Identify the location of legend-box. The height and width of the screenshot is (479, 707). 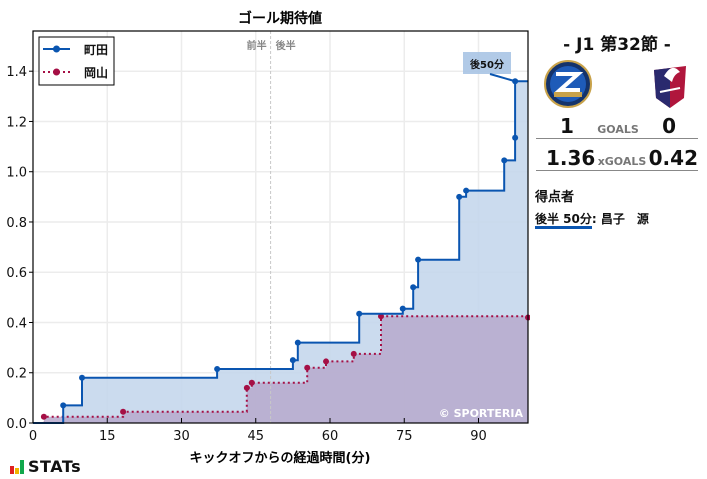
(76, 61).